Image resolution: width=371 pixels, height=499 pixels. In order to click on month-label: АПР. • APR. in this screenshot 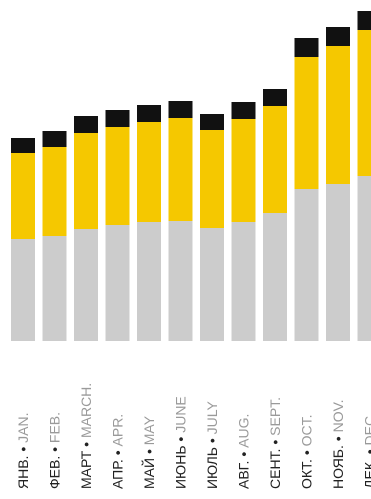, I will do `click(118, 451)`.